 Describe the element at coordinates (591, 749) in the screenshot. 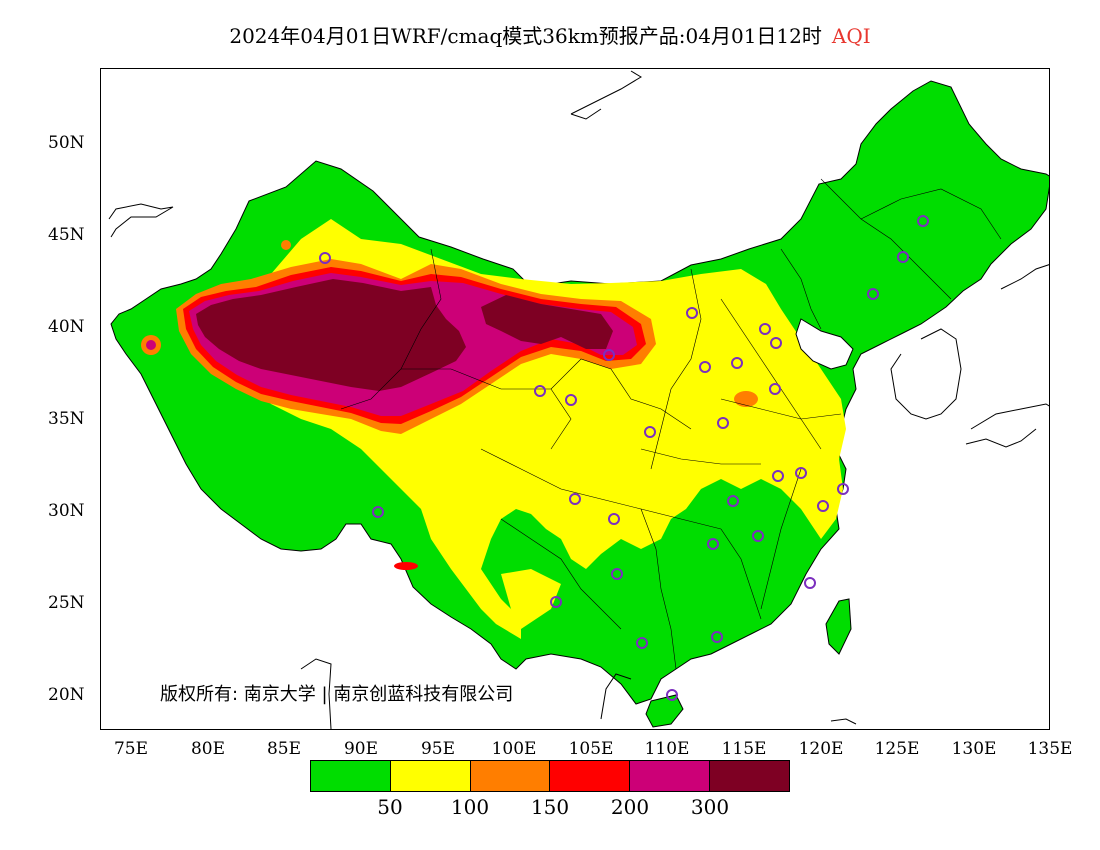

I see `lon-label-105e: 105E` at that location.